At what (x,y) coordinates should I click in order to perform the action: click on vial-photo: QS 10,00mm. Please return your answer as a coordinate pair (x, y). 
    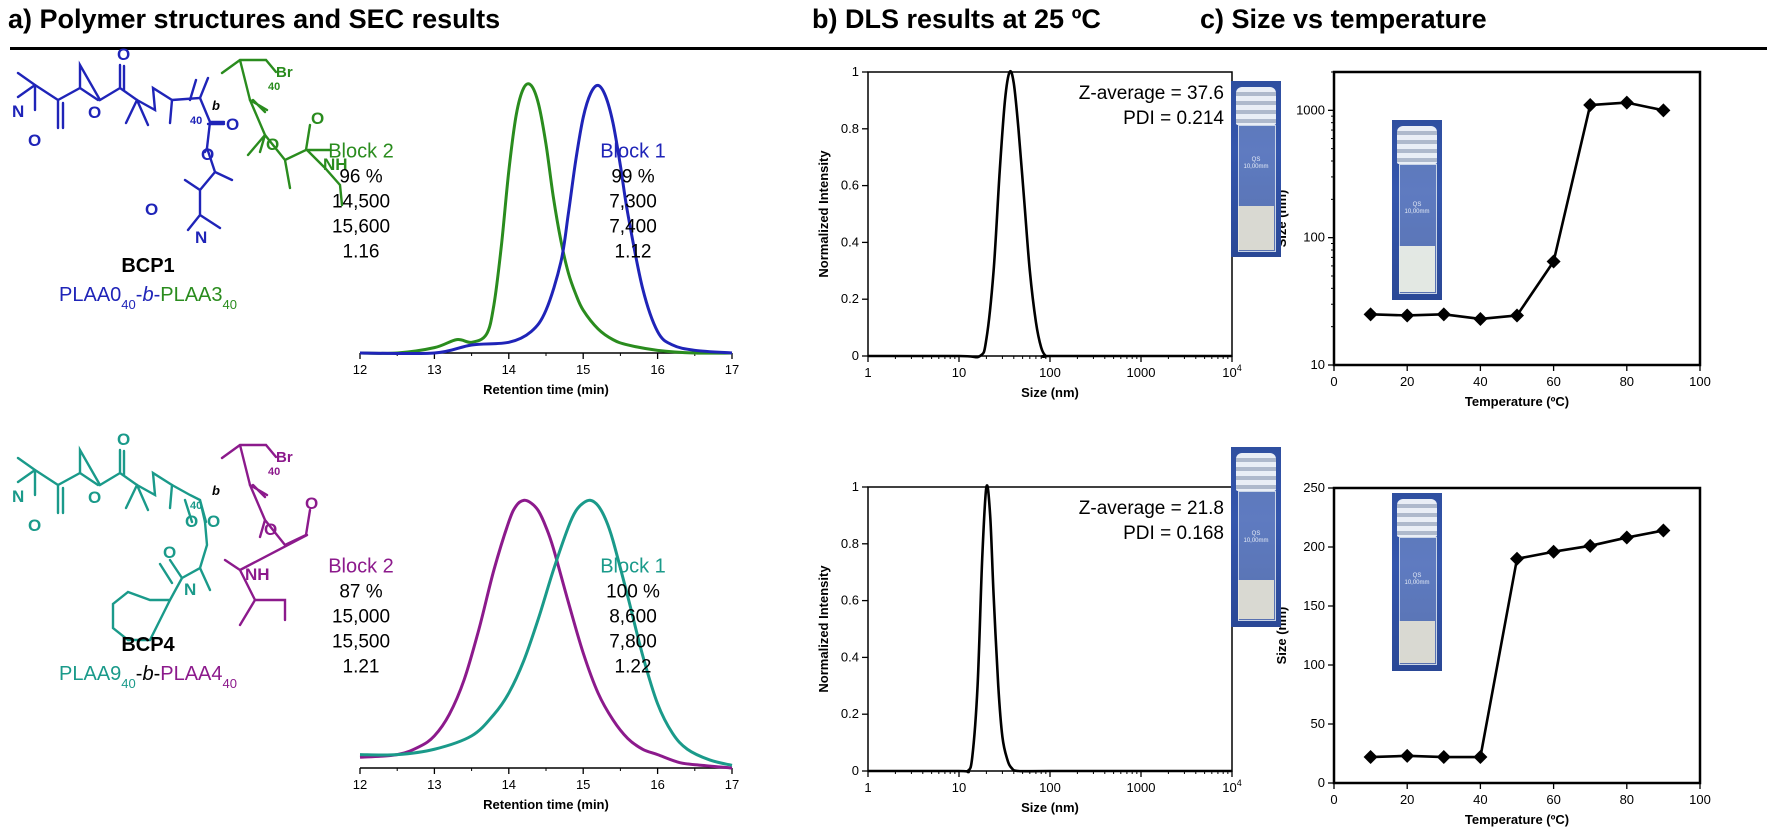
    Looking at the image, I should click on (1256, 169).